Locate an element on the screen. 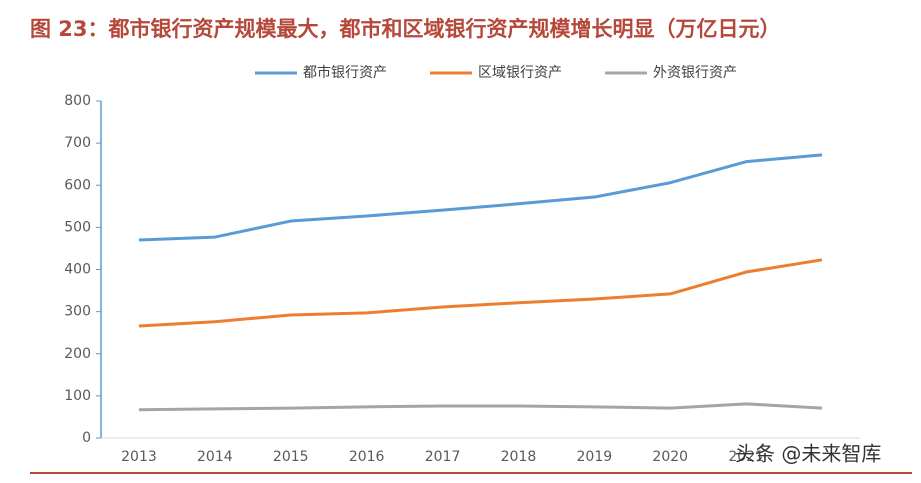  x-tick-label: 2013 is located at coordinates (139, 457).